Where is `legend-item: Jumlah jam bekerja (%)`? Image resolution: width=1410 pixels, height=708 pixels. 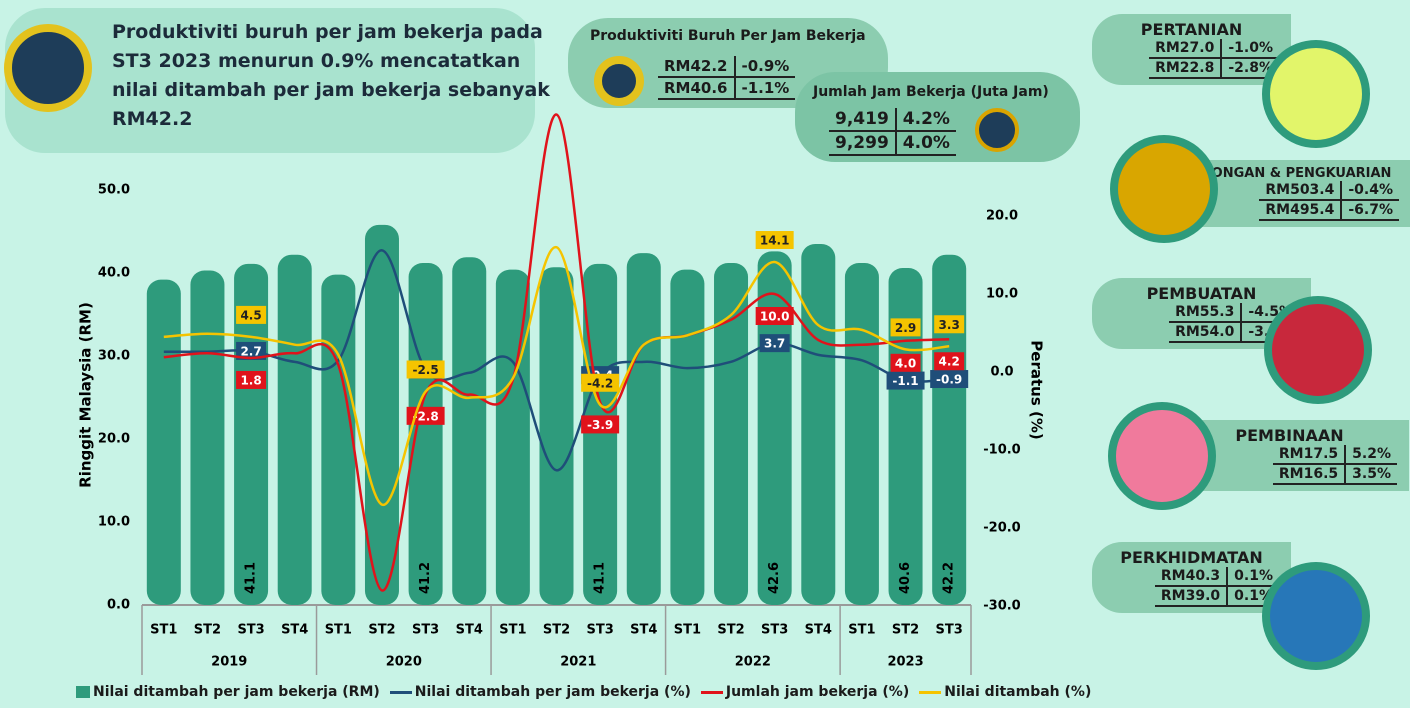 legend-item: Jumlah jam bekerja (%) is located at coordinates (805, 692).